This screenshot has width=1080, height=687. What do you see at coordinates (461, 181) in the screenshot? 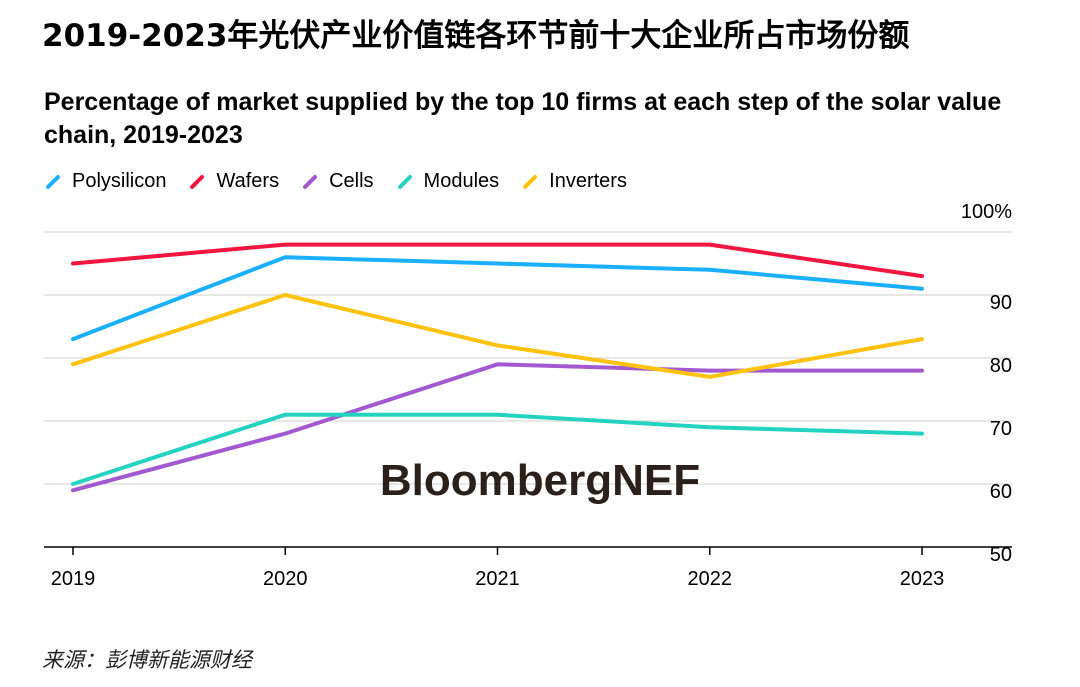
I see `legend-label: Modules` at bounding box center [461, 181].